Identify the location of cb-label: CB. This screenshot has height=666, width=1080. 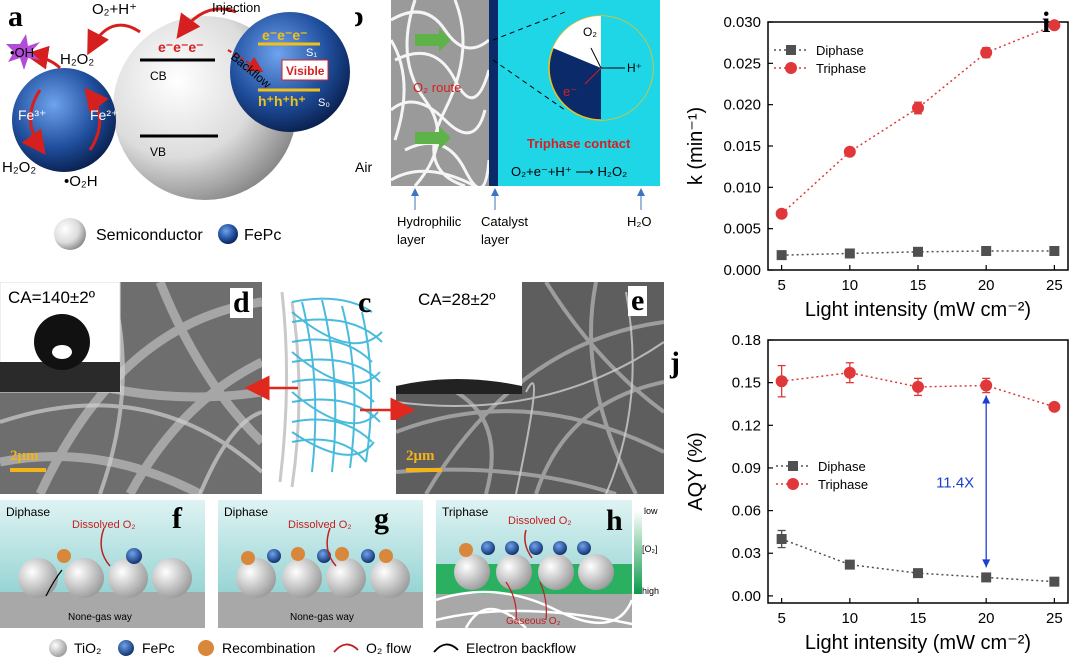
(158, 76).